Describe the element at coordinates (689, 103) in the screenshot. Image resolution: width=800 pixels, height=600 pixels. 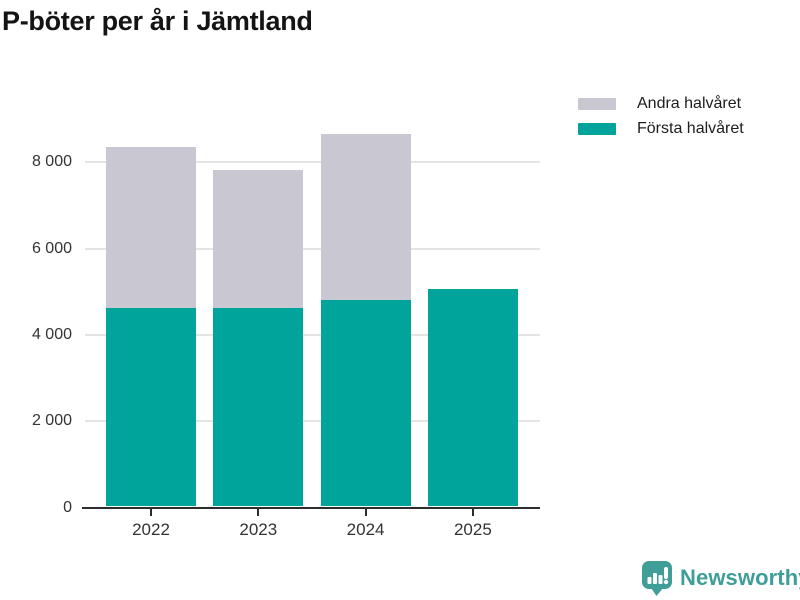
I see `legend-label-andra-halvaret: Andra halvåret` at that location.